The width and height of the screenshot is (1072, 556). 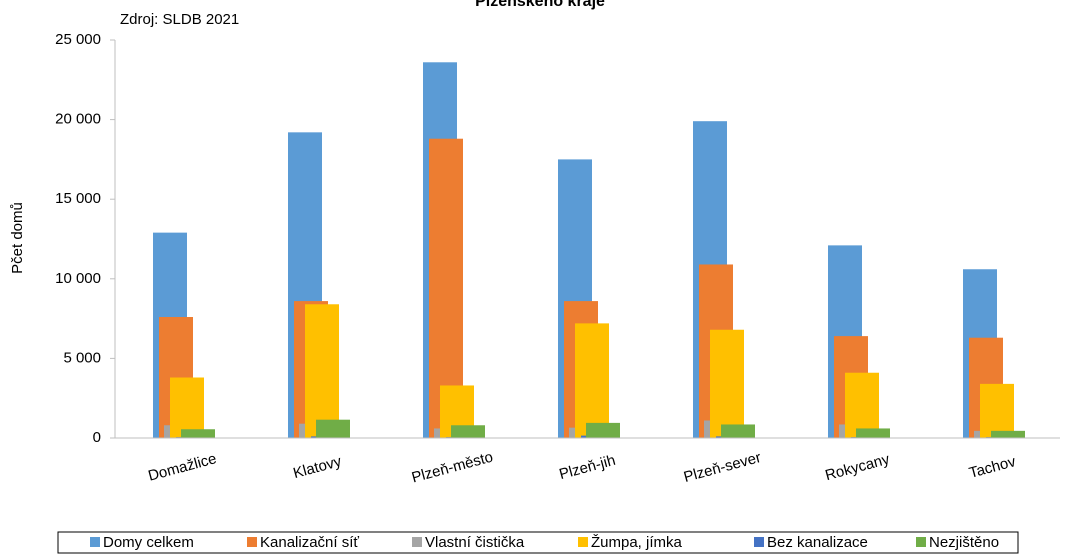 What do you see at coordinates (964, 542) in the screenshot?
I see `legend-label: Nezjištěno` at bounding box center [964, 542].